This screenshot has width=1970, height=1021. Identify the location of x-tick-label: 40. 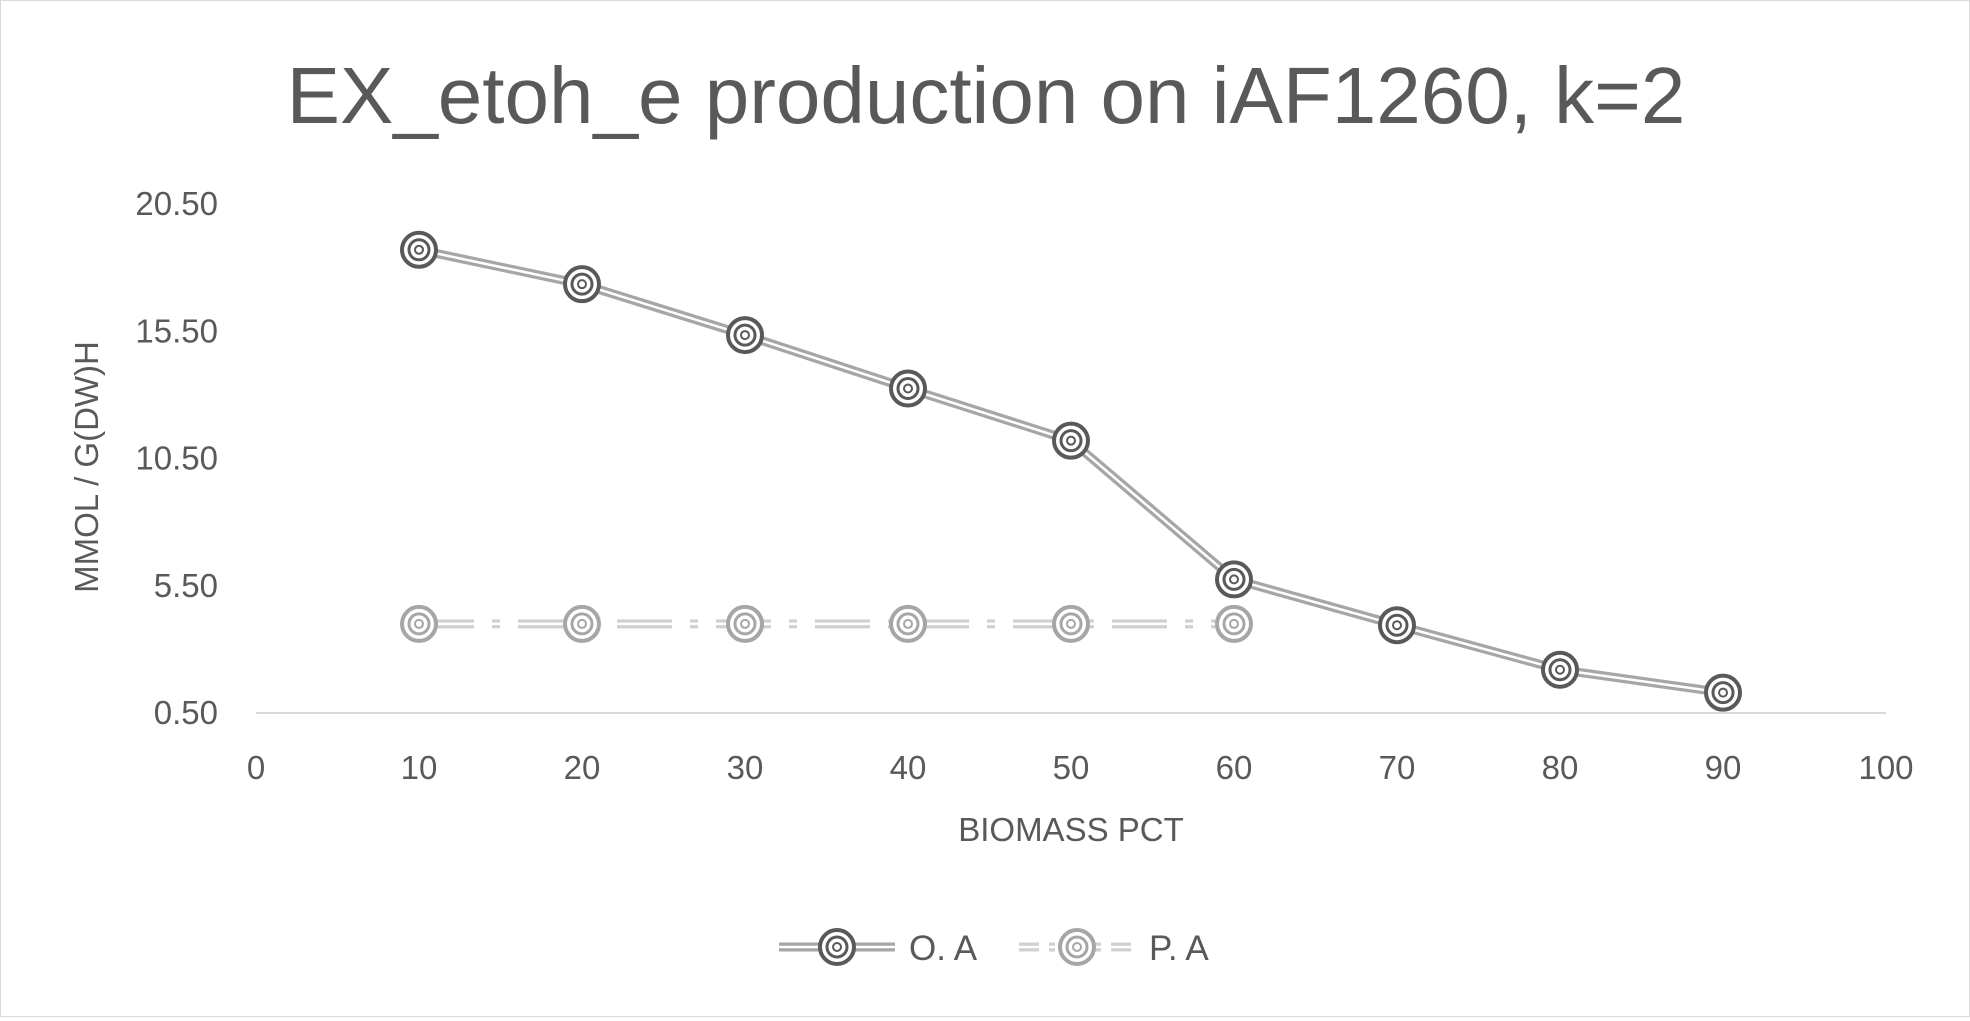
(908, 767).